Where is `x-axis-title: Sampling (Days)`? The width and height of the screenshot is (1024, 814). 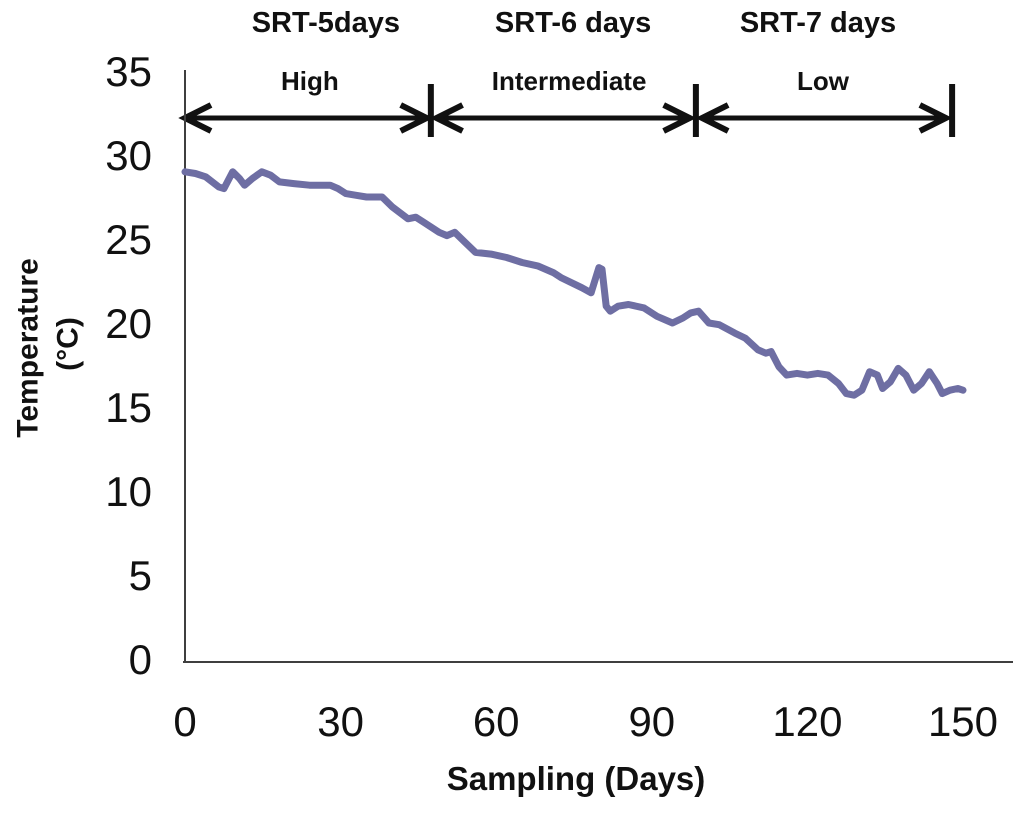 x-axis-title: Sampling (Days) is located at coordinates (576, 778).